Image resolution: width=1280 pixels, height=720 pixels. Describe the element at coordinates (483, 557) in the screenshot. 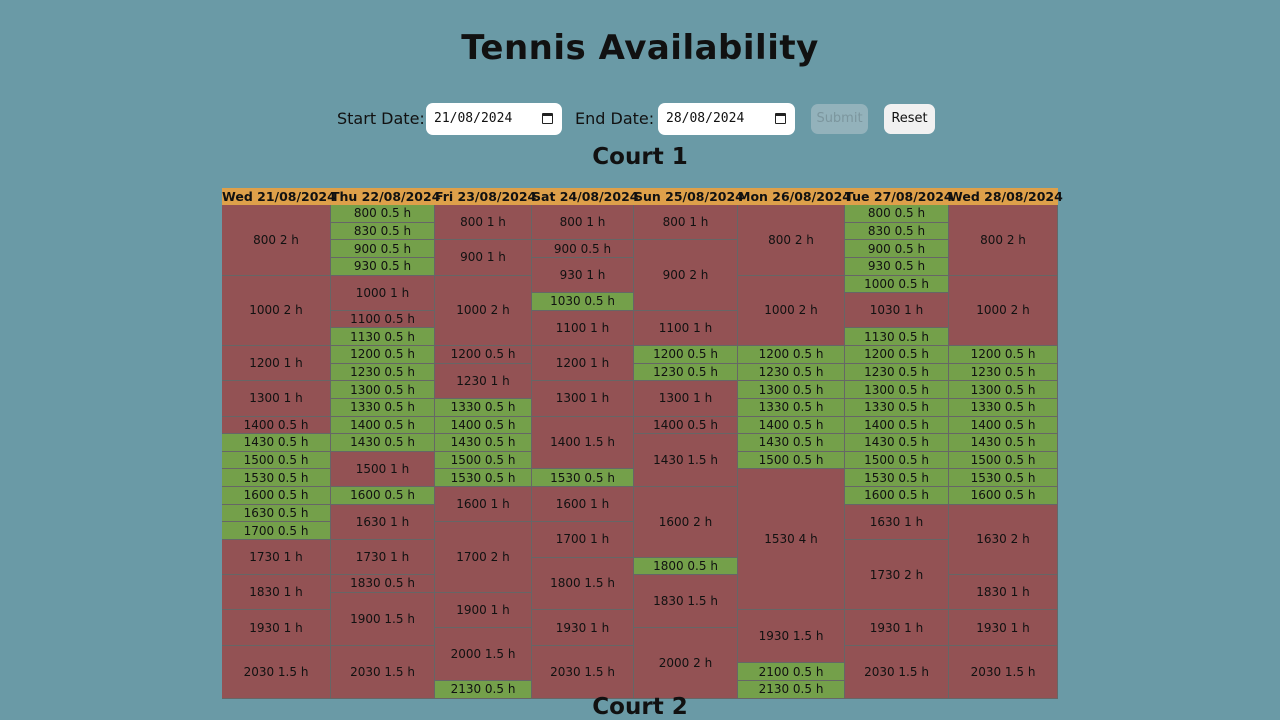

I see `booked-slot: 1700 2 h` at that location.